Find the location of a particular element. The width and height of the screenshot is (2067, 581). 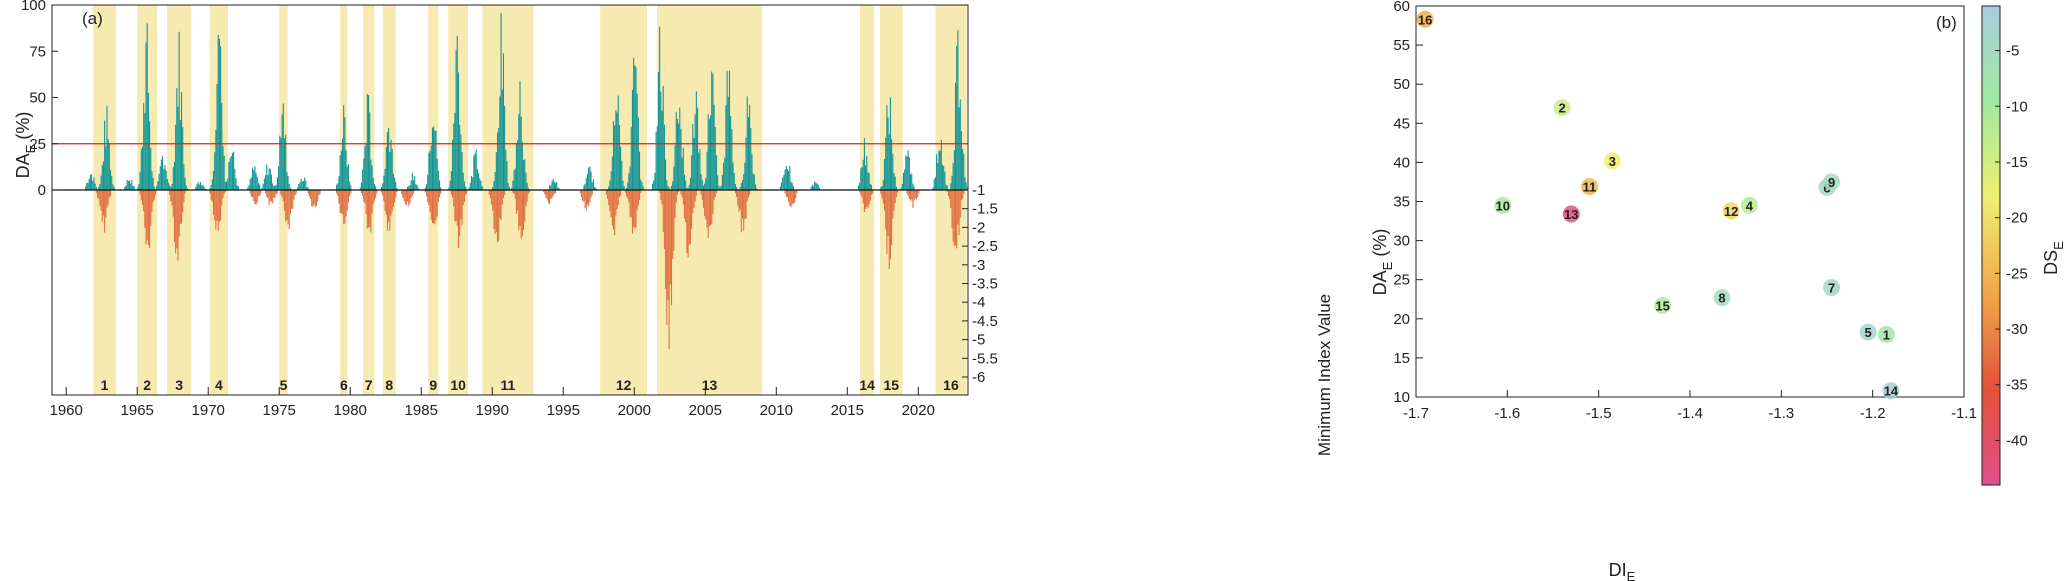

scatter-point-label: 2 is located at coordinates (1562, 108).